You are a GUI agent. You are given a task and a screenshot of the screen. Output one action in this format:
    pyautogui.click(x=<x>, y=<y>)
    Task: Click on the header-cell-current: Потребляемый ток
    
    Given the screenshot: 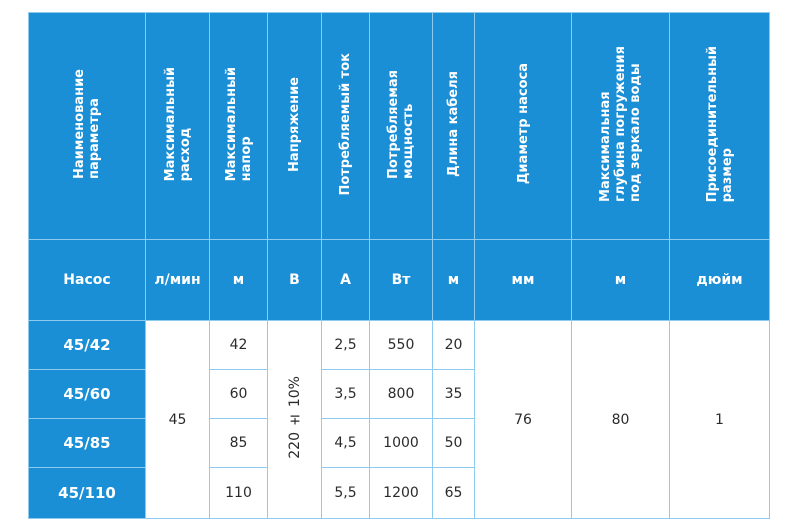 What is the action you would take?
    pyautogui.click(x=345, y=126)
    